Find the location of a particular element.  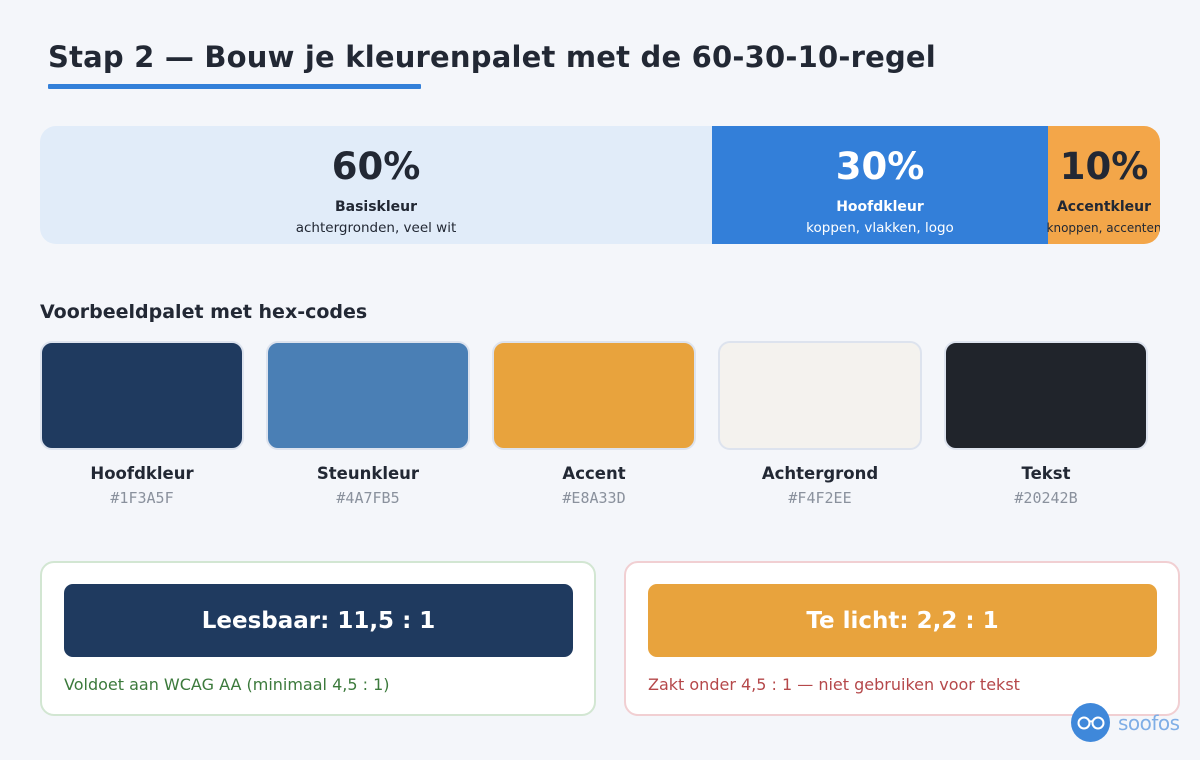

swatch-name: Accent is located at coordinates (594, 473).